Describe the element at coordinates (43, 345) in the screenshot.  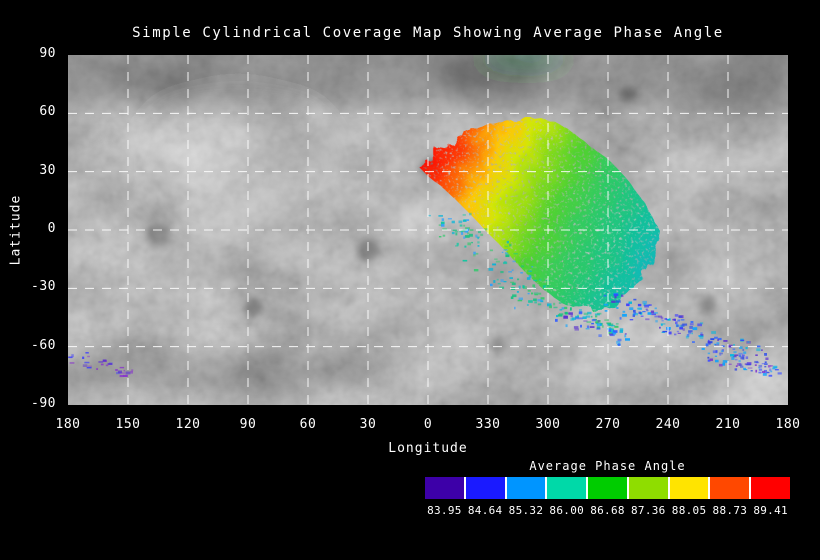
I see `y-tick-label: -60` at that location.